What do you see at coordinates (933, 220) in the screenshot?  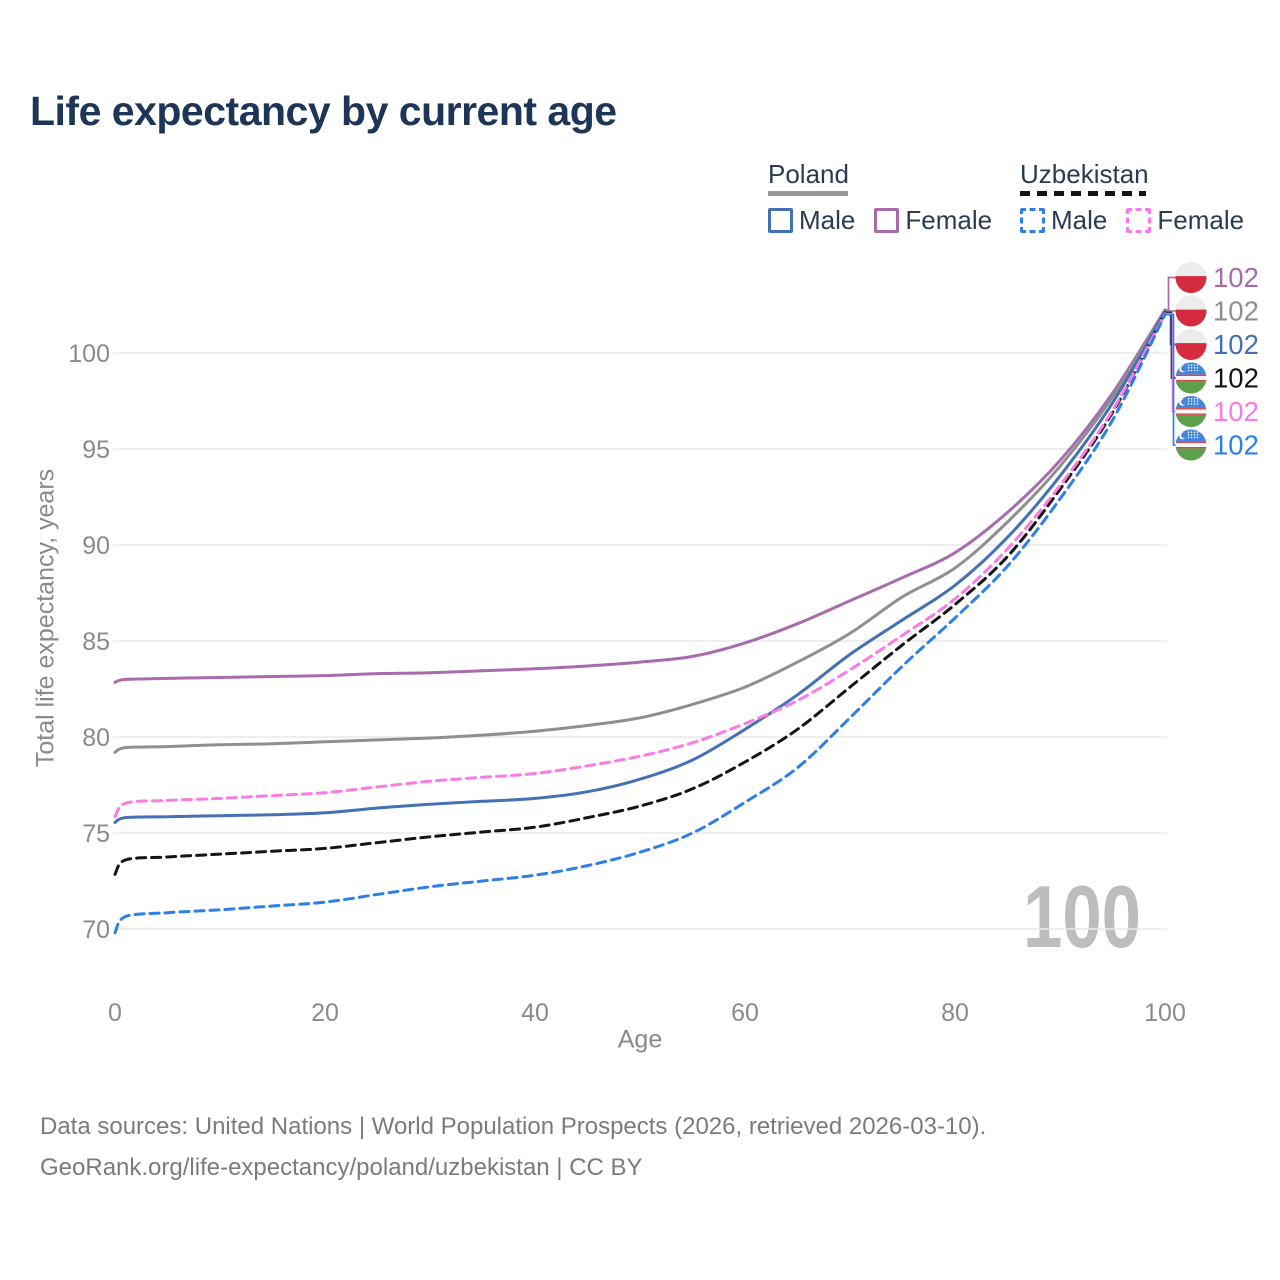 I see `legend-item-poland-female: Female` at bounding box center [933, 220].